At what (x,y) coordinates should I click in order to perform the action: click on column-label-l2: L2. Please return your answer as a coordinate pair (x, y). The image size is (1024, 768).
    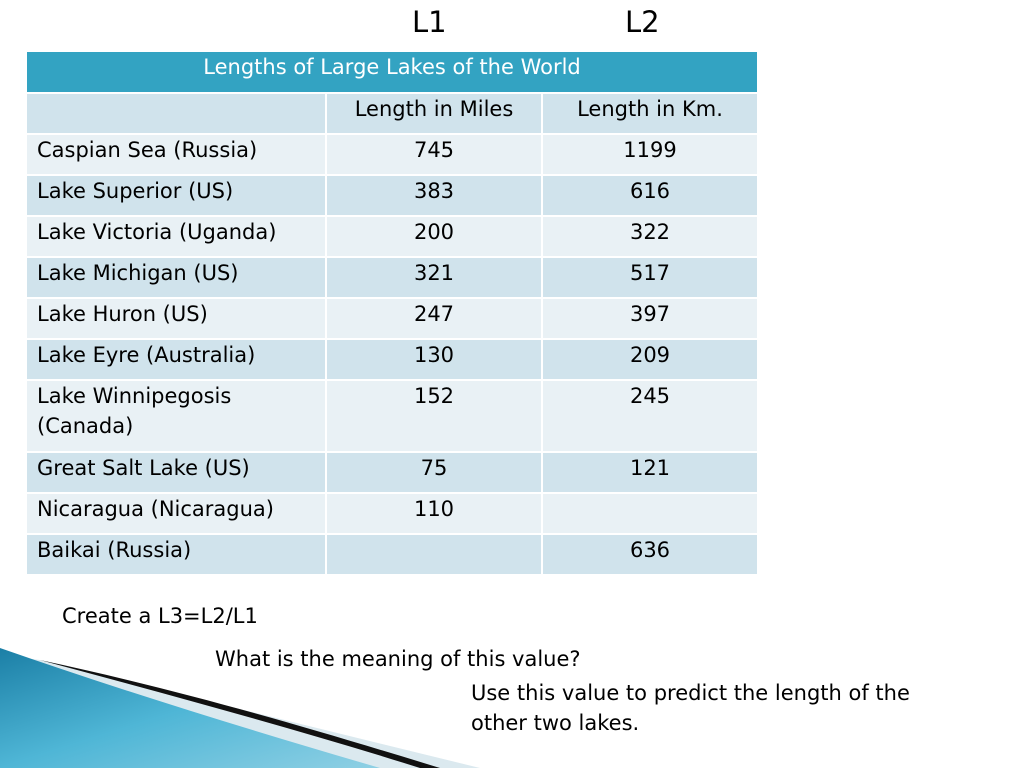
    Looking at the image, I should click on (642, 22).